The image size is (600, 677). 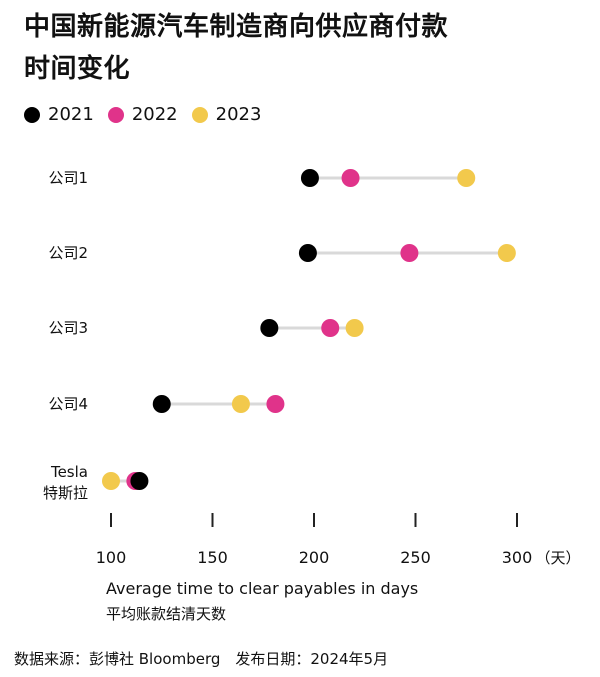 What do you see at coordinates (262, 588) in the screenshot?
I see `x-axis-label: Average time to clear payables in days` at bounding box center [262, 588].